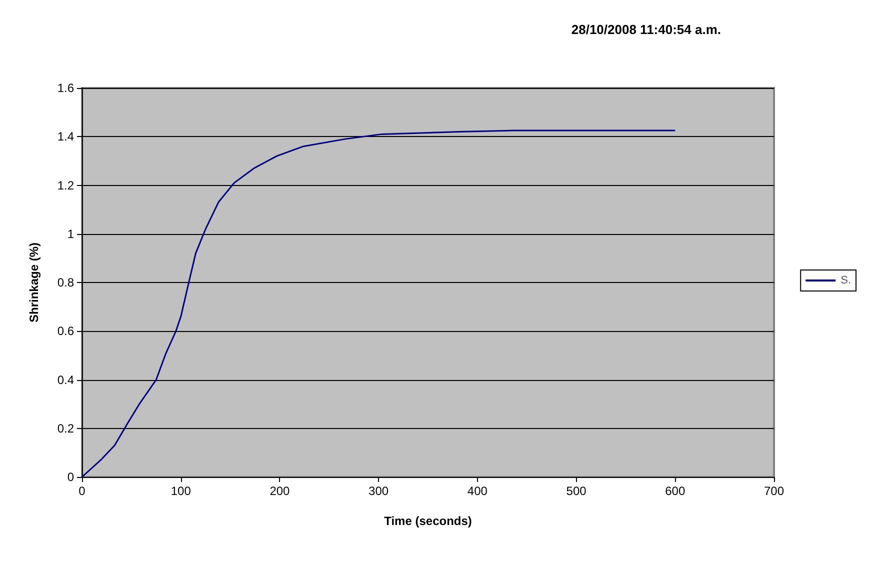 The width and height of the screenshot is (884, 561). What do you see at coordinates (82, 491) in the screenshot?
I see `x-tick-label: 0` at bounding box center [82, 491].